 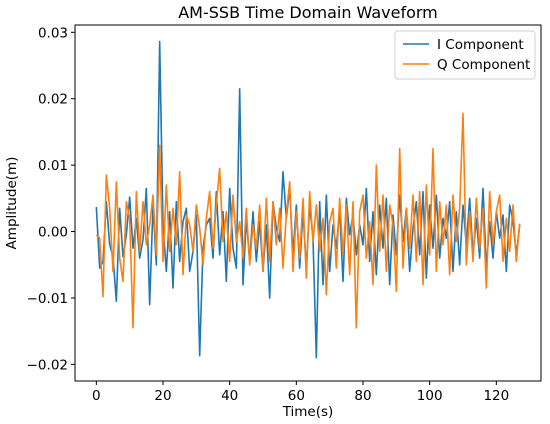 I want to click on x-axis: 0 20 40 60 80 100 120, so click(x=300, y=392).